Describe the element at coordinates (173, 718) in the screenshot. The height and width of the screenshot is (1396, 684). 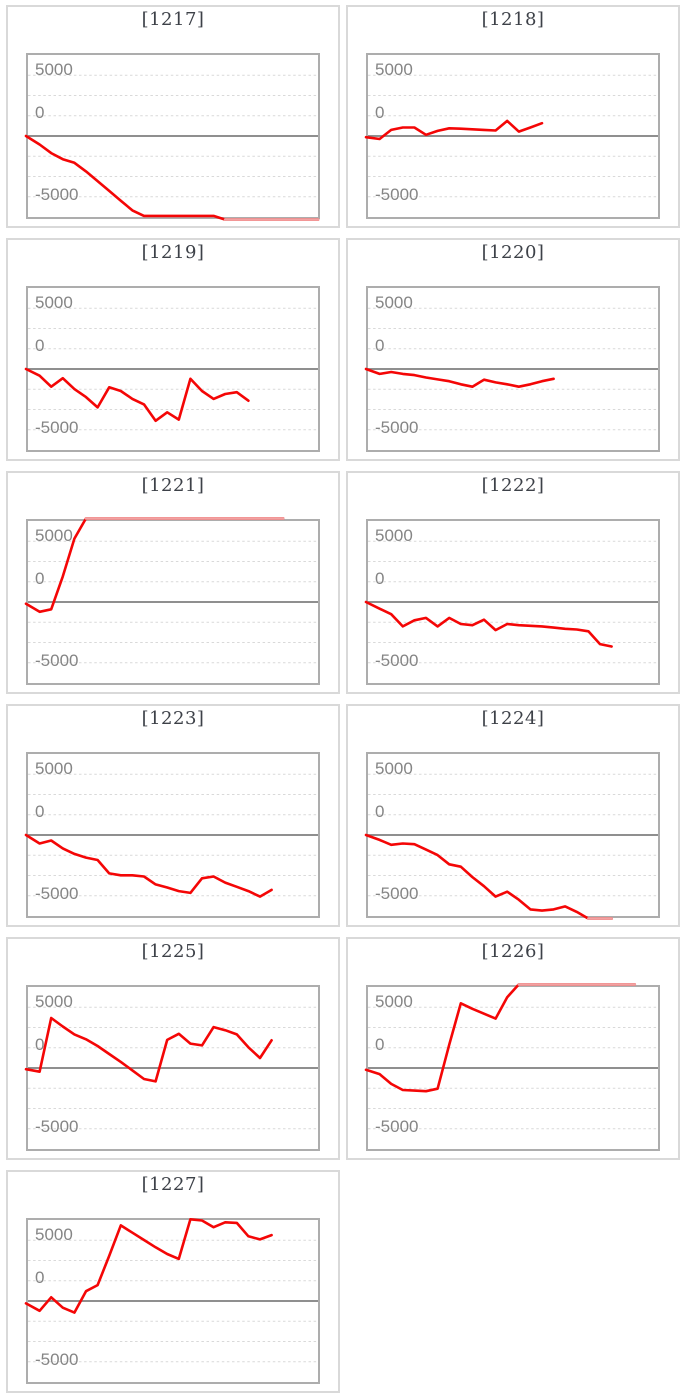
I see `chart-title: [1223]` at that location.